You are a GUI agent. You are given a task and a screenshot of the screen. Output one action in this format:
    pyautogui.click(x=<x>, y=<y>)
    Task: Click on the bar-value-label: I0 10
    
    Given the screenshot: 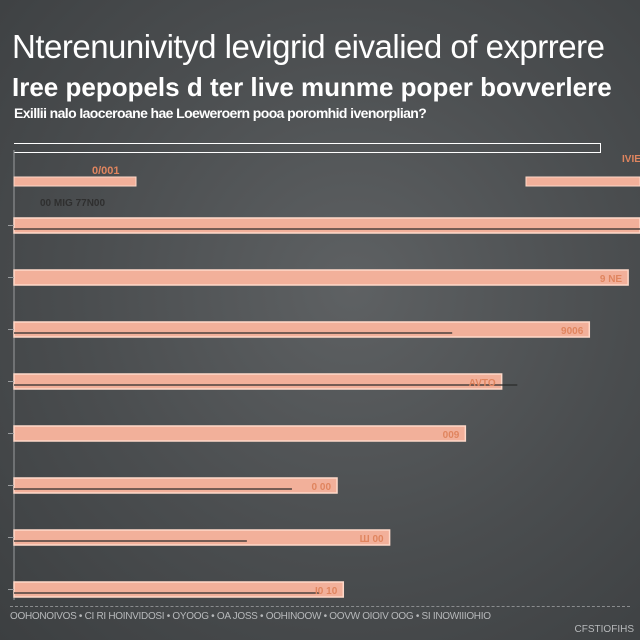 What is the action you would take?
    pyautogui.click(x=326, y=591)
    